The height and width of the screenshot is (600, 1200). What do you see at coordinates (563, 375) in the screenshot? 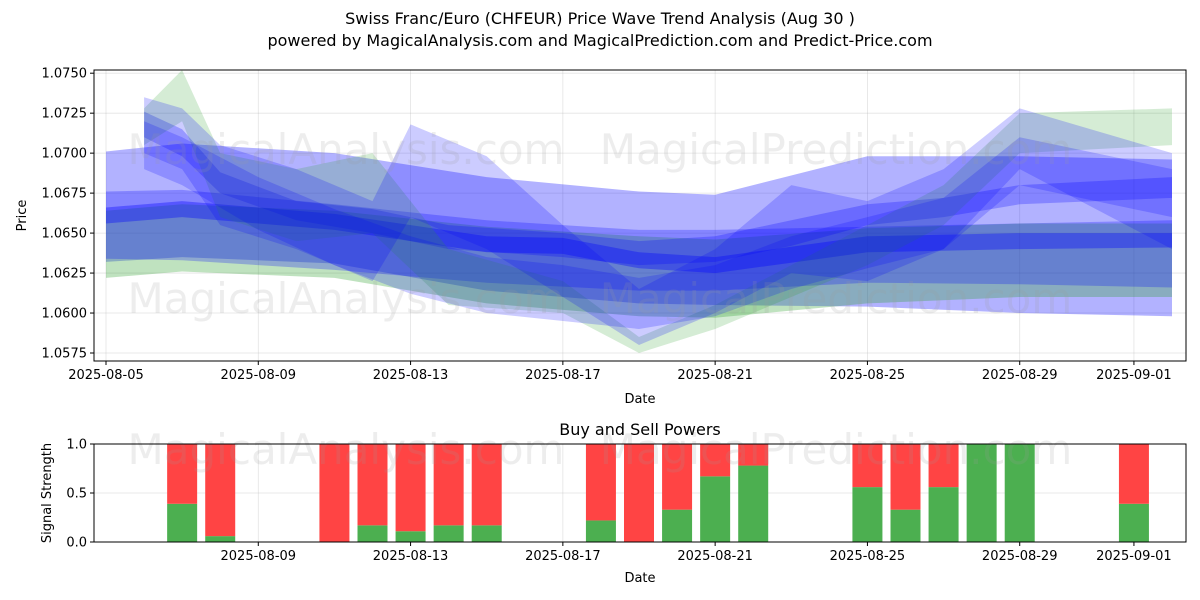
I see `price-x-tick-label: 2025-08-17` at bounding box center [563, 375].